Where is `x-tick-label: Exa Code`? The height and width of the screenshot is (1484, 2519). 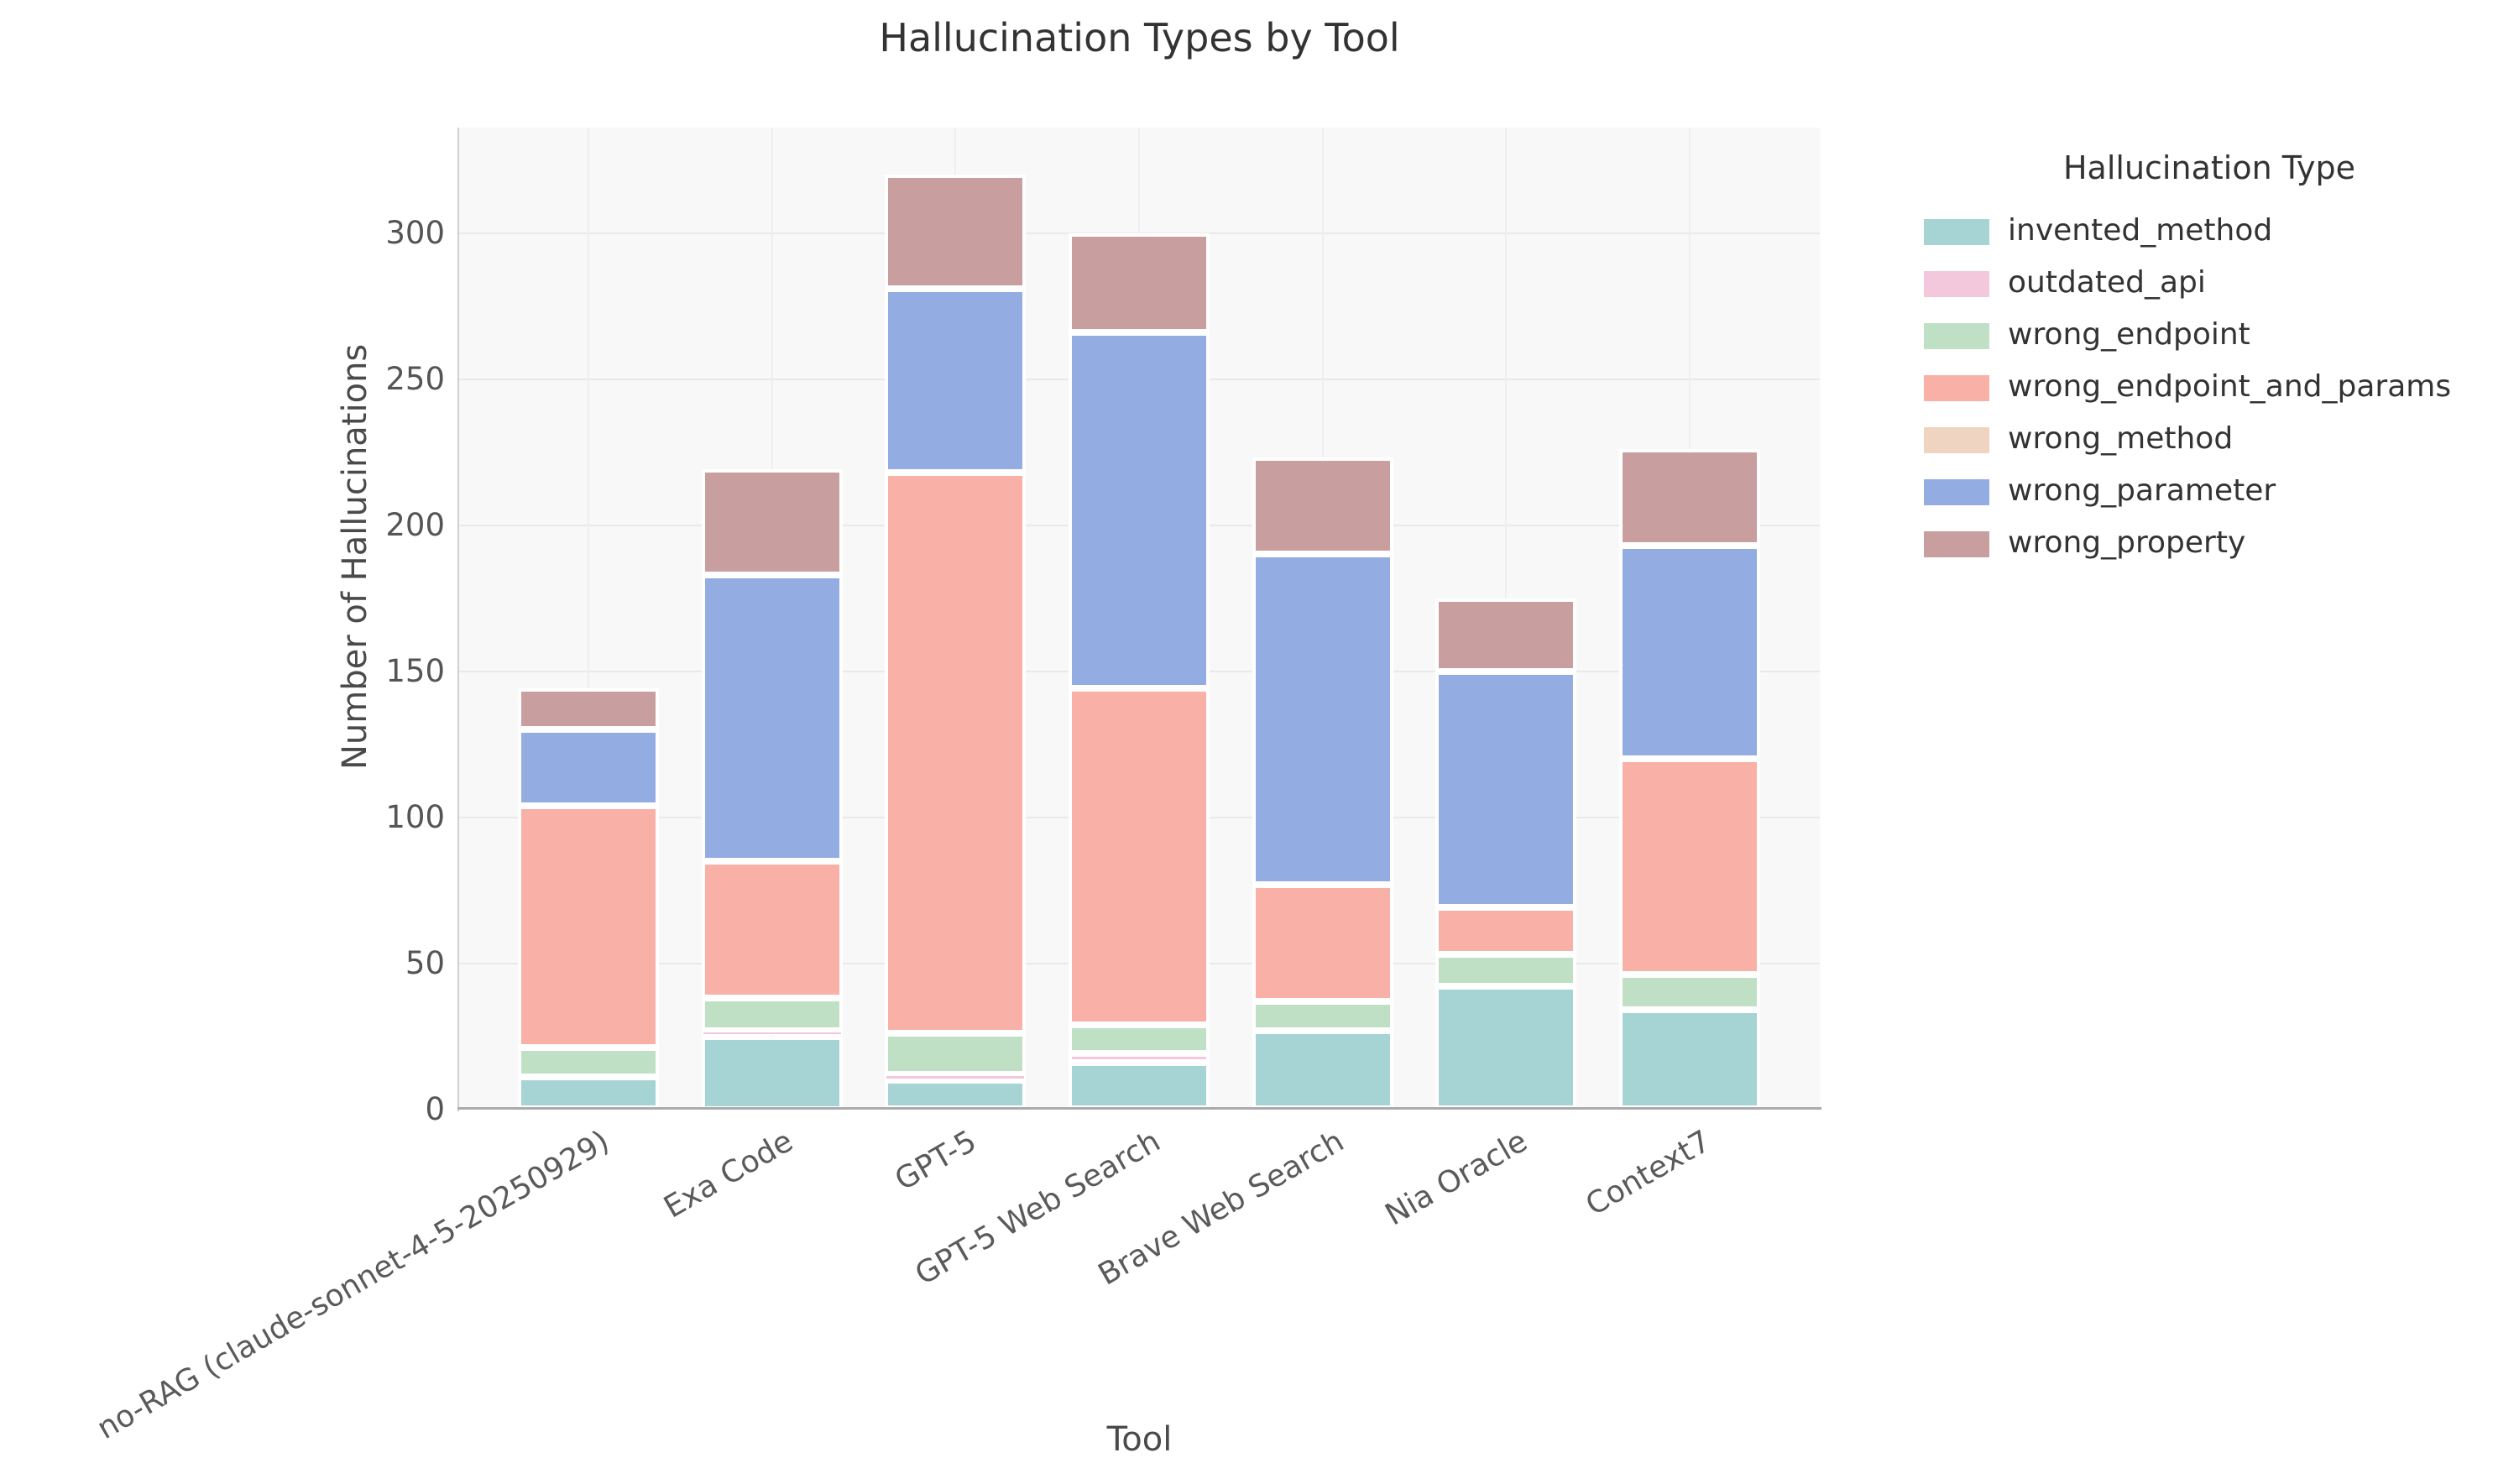
x-tick-label: Exa Code is located at coordinates (729, 1174).